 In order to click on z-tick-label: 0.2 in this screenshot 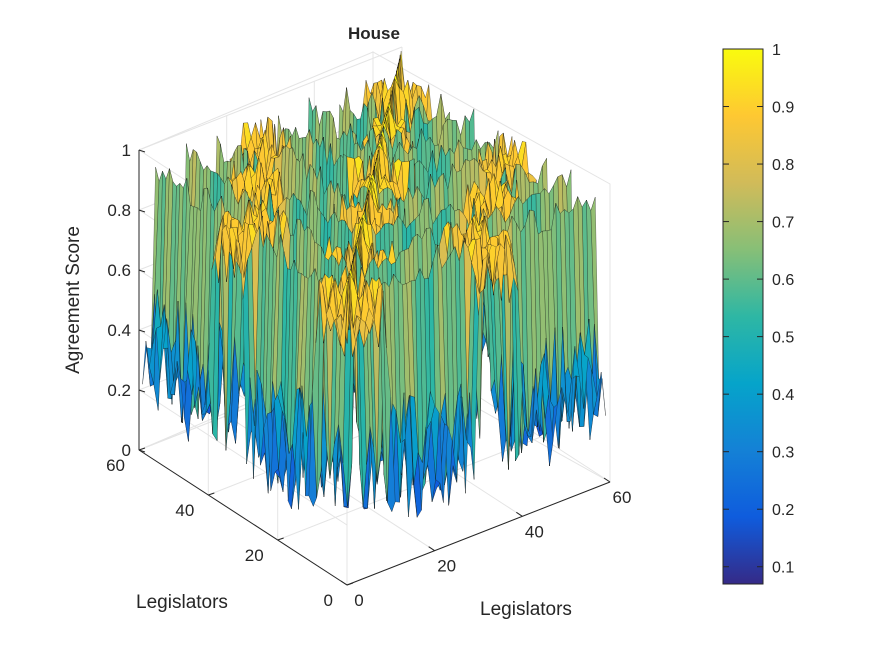, I will do `click(119, 390)`.